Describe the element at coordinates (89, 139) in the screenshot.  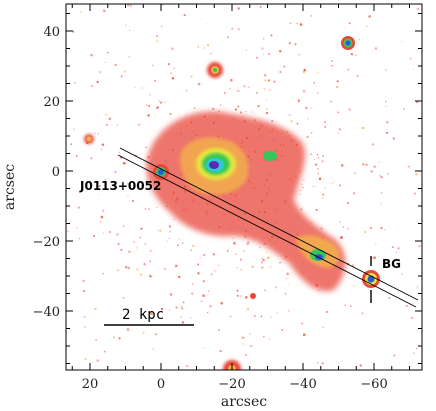
I see `source-left-star` at that location.